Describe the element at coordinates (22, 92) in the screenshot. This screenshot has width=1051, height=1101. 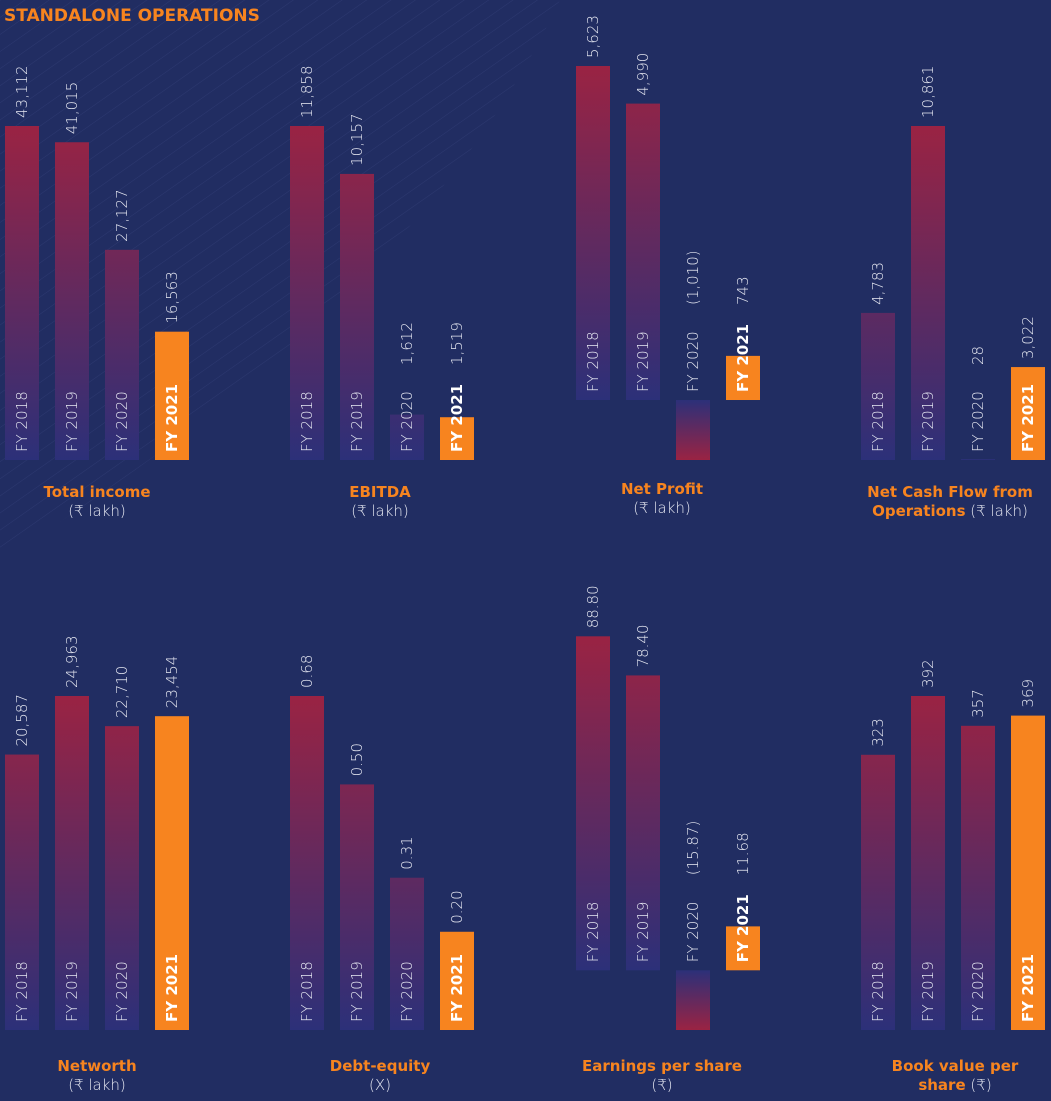
I see `value-label: 43,112` at that location.